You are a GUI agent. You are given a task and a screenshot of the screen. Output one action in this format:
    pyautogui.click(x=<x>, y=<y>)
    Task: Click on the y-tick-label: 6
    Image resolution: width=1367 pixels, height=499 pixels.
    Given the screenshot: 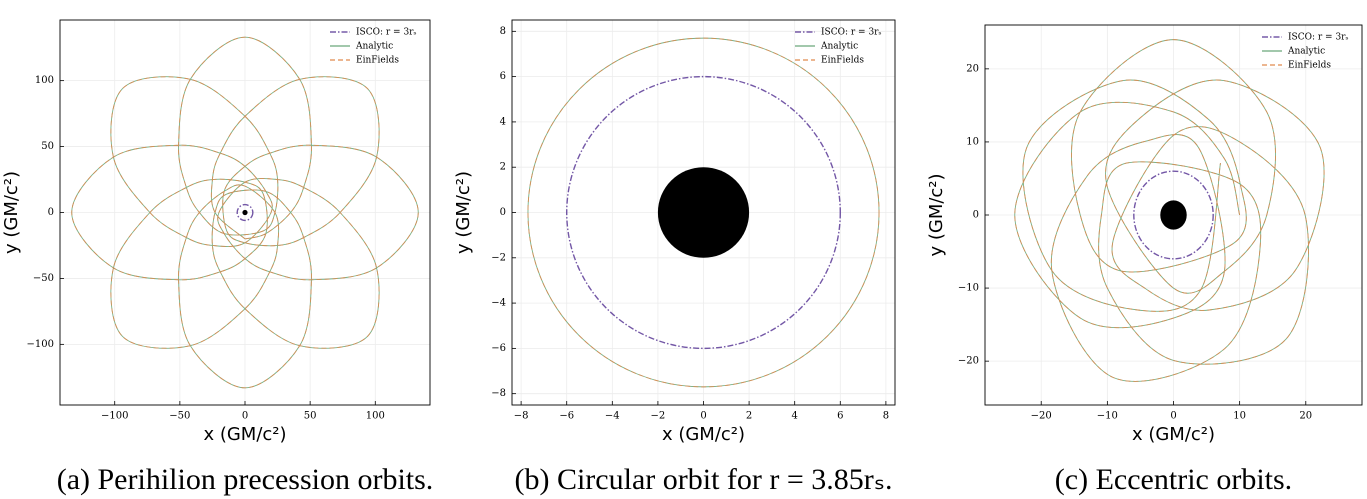 What is the action you would take?
    pyautogui.click(x=503, y=76)
    